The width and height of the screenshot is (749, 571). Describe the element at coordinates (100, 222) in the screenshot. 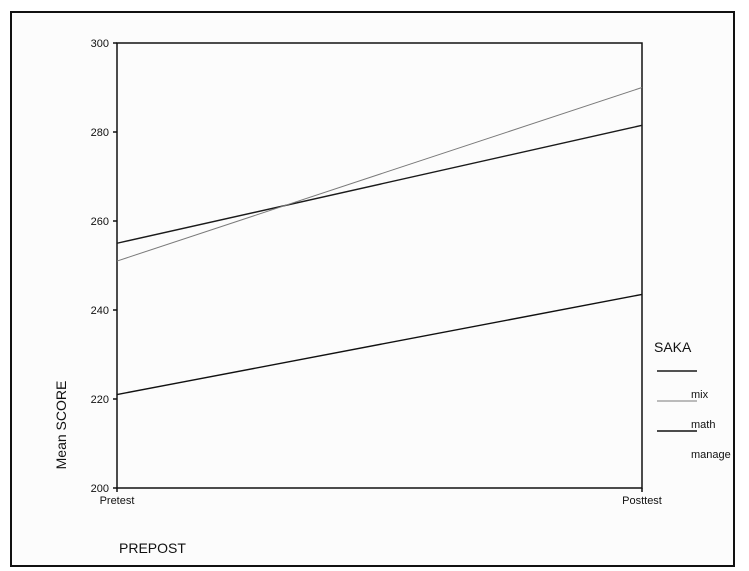

I see `y-tick-label: 260` at that location.